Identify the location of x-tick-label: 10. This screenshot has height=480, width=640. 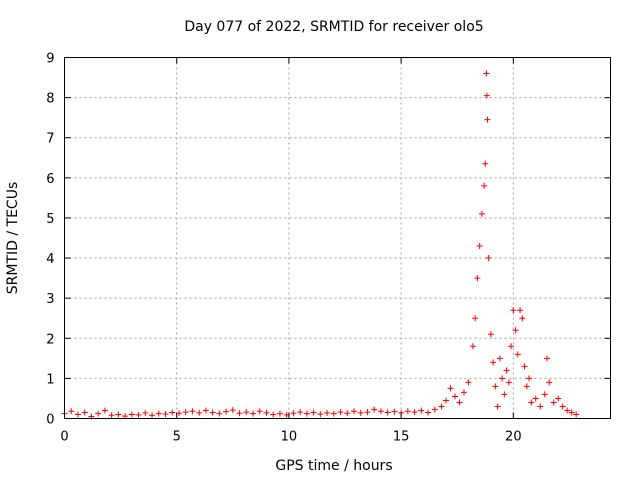
(289, 437).